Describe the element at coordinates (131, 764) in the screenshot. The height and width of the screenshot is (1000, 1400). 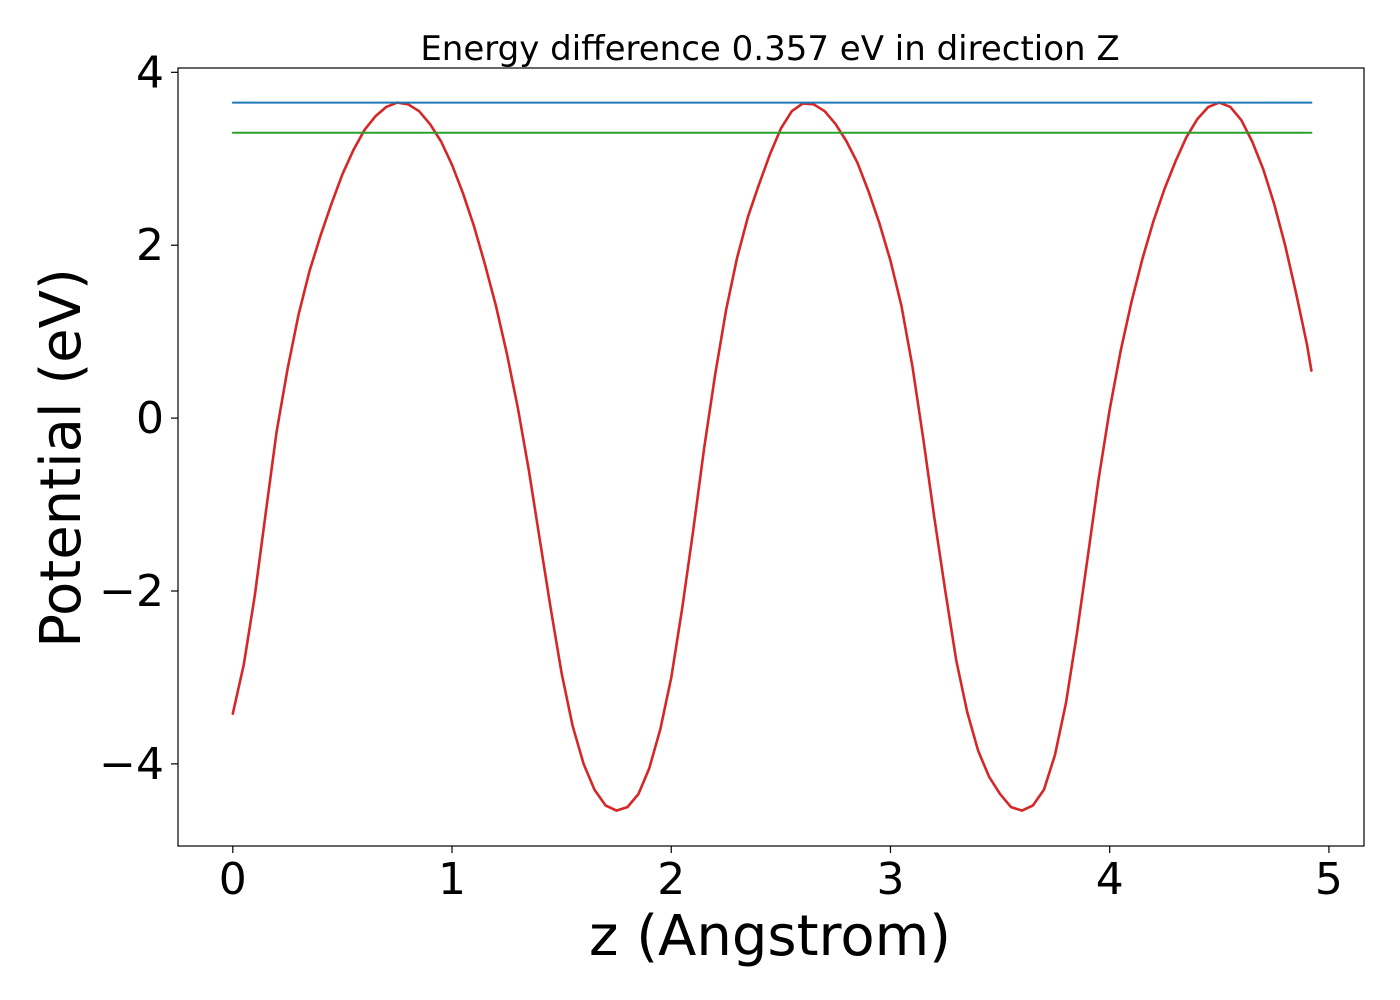
I see `y-tick-label: −4` at that location.